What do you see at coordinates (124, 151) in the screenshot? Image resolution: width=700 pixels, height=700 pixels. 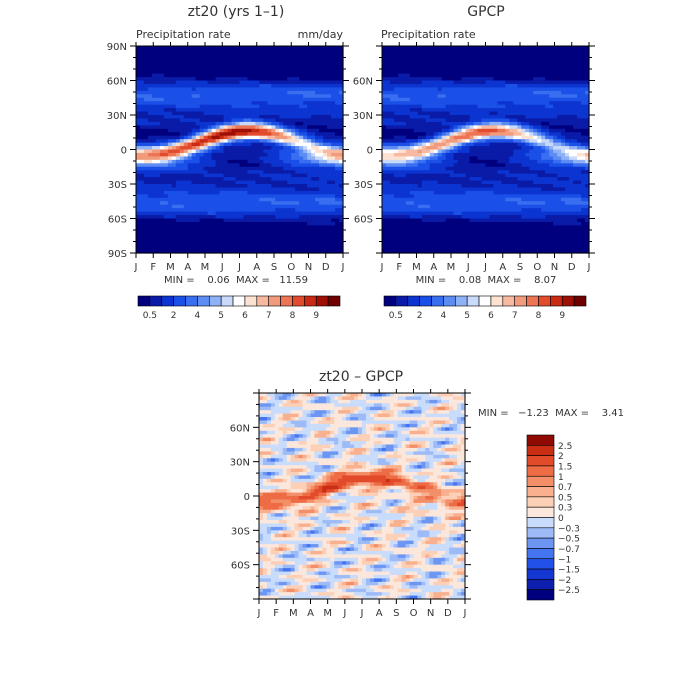 I see `y-tick-label: 0` at bounding box center [124, 151].